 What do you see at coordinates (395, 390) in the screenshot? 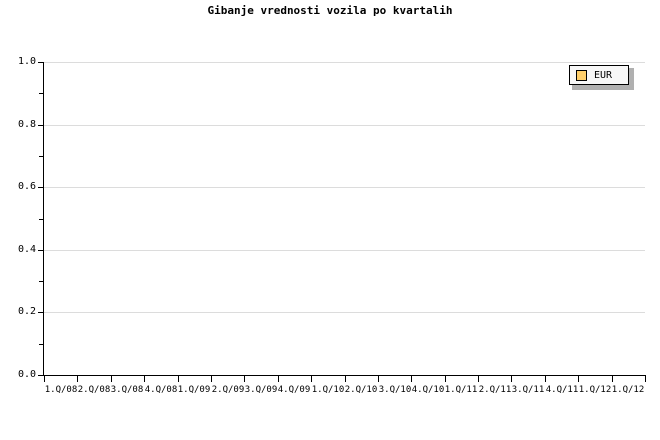
I see `x-tick-label: 3.Q/10` at bounding box center [395, 390].